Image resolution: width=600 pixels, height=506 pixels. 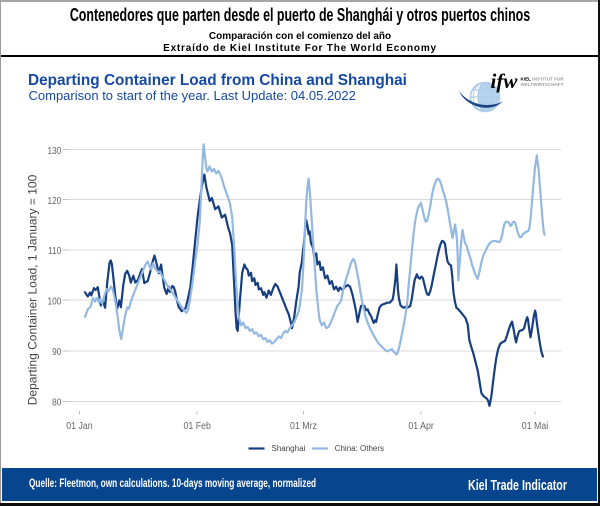 I want to click on svg-text: 90, so click(x=56, y=351).